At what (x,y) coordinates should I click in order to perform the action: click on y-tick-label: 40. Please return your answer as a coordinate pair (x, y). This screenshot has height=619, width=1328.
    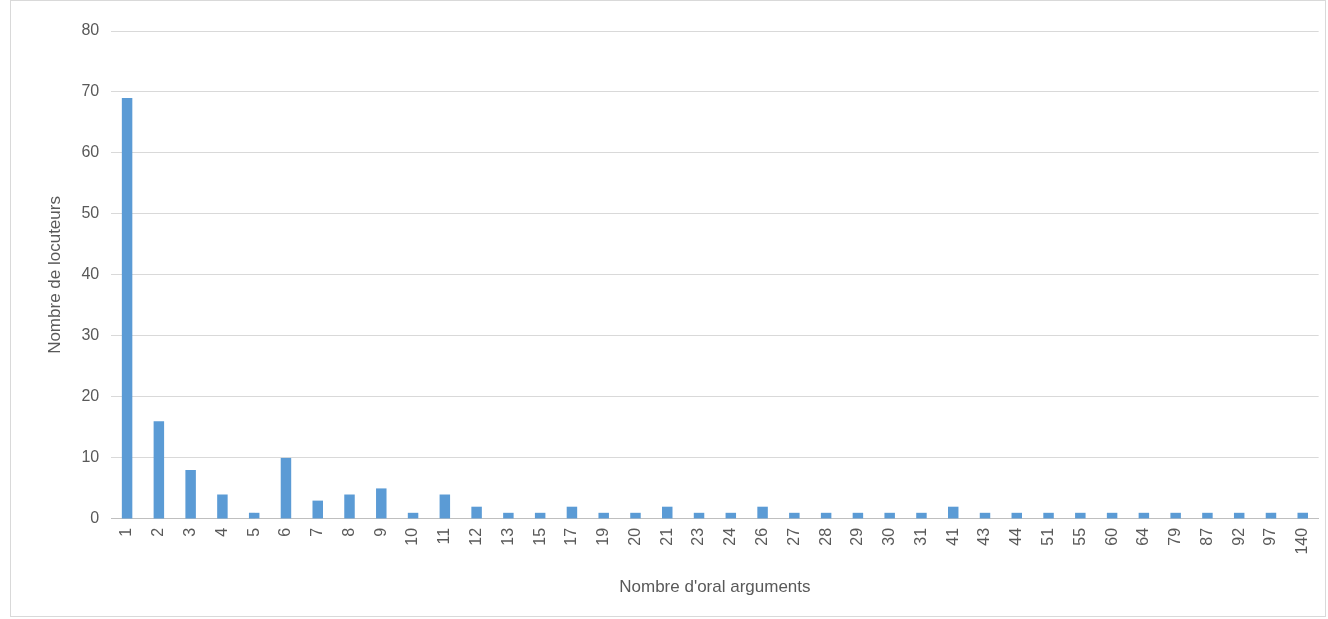
    Looking at the image, I should click on (90, 274).